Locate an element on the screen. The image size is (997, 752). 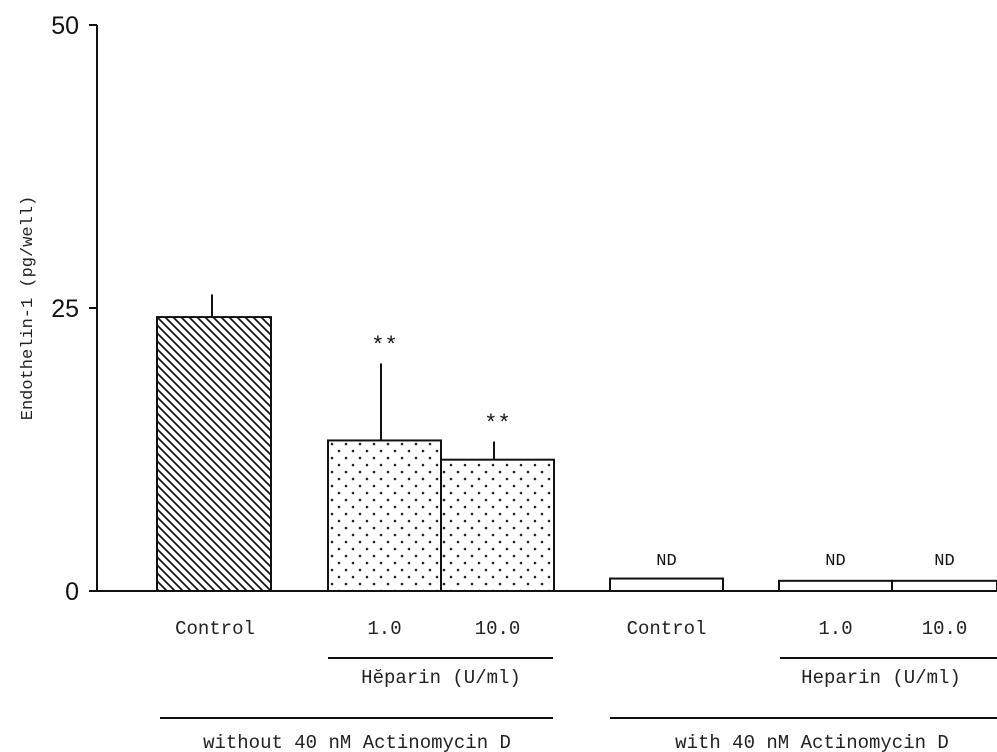
y-tick-label: 25 is located at coordinates (65, 309).